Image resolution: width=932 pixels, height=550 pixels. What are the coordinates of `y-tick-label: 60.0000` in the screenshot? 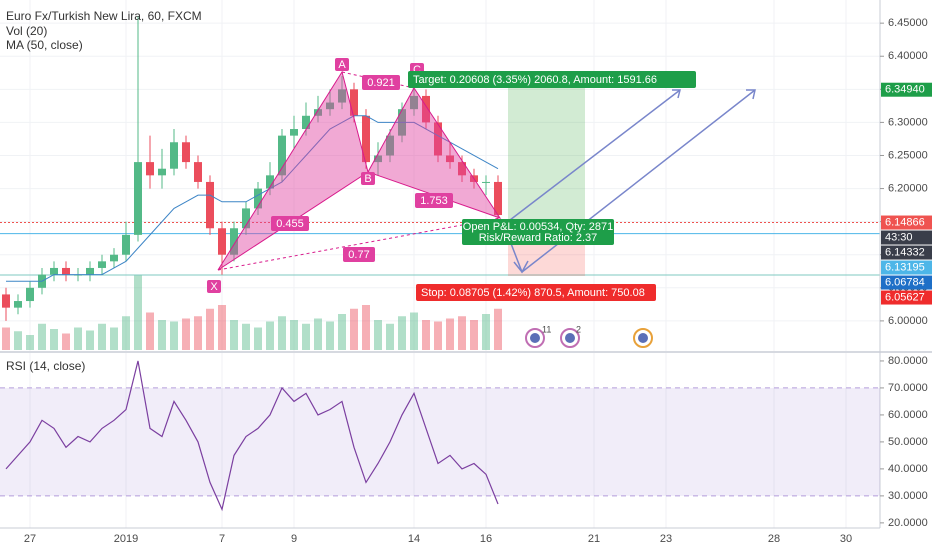 It's located at (908, 415).